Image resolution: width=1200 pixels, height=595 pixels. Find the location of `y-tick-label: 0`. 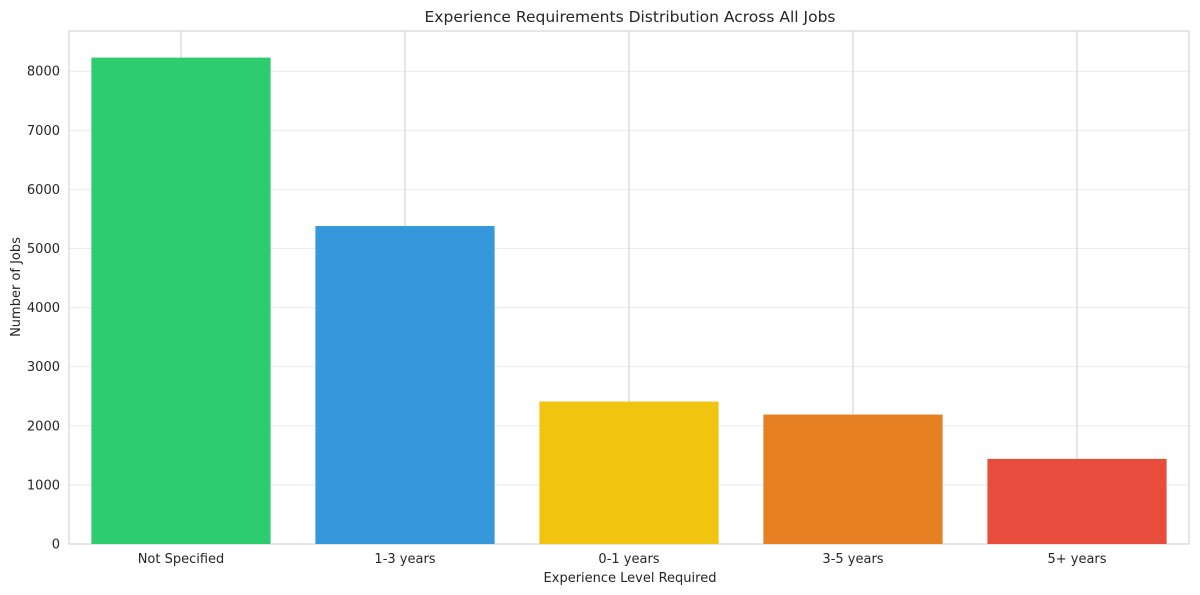

y-tick-label: 0 is located at coordinates (56, 545).